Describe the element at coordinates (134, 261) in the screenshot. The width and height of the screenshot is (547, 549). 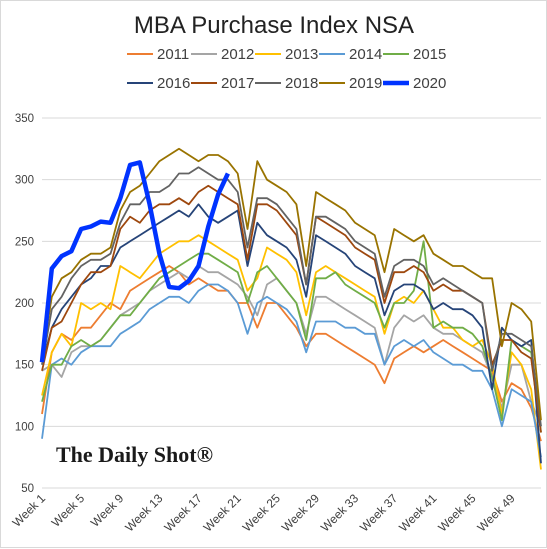
I see `series-line-2020` at that location.